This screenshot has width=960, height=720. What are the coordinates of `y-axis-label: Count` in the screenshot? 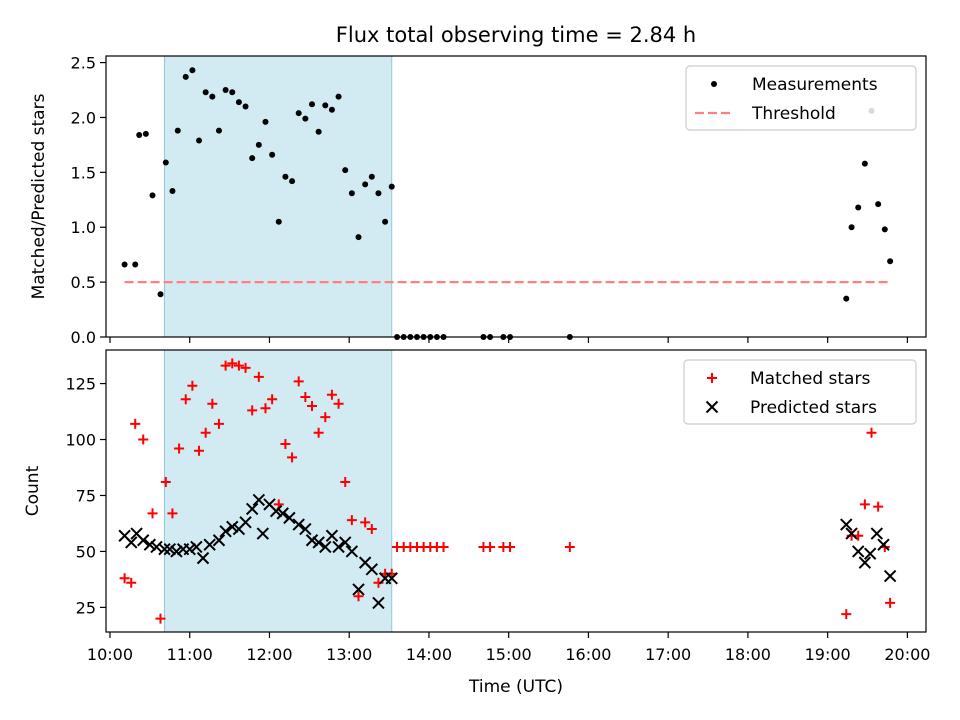 It's located at (33, 490).